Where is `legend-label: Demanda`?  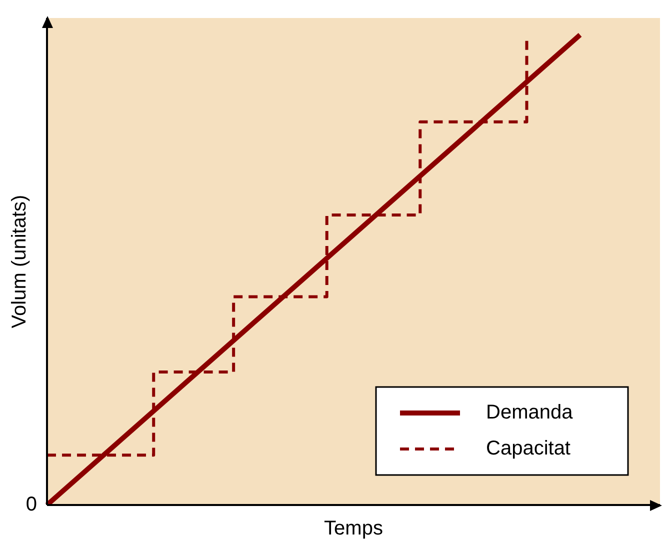
legend-label: Demanda is located at coordinates (530, 413).